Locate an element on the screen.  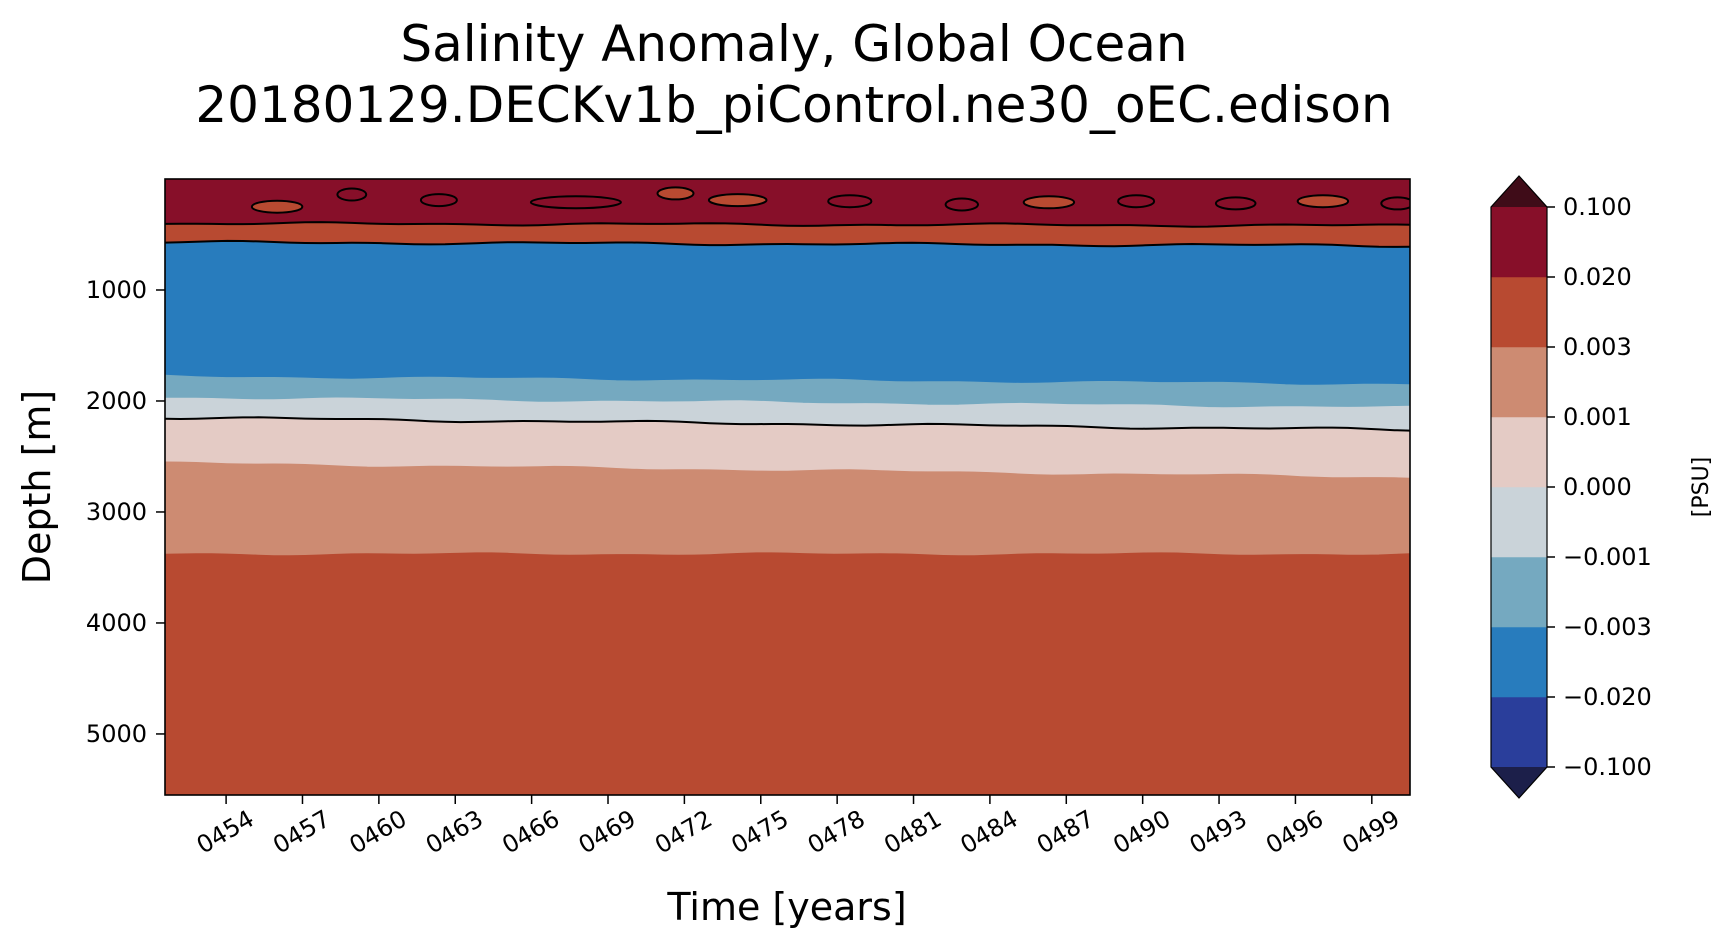
x-tick-label-14: 0496 is located at coordinates (1294, 832).